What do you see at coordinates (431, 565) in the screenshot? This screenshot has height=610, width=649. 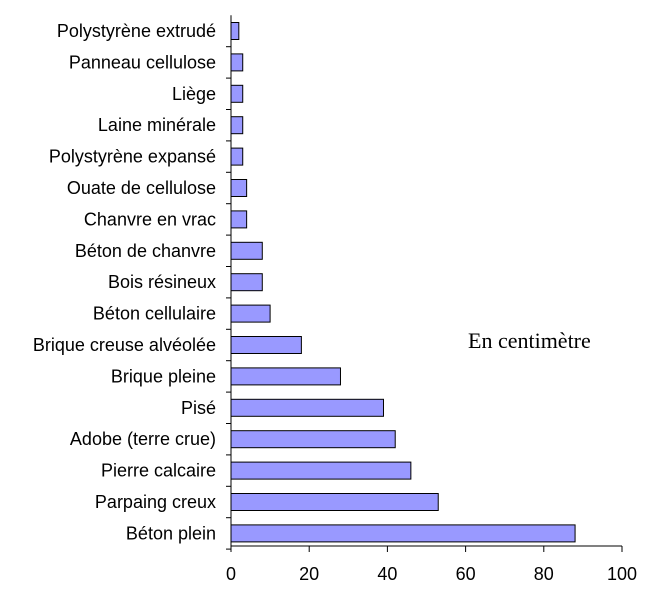 I see `x-ticks-group: 0 20 40 60 80 100` at bounding box center [431, 565].